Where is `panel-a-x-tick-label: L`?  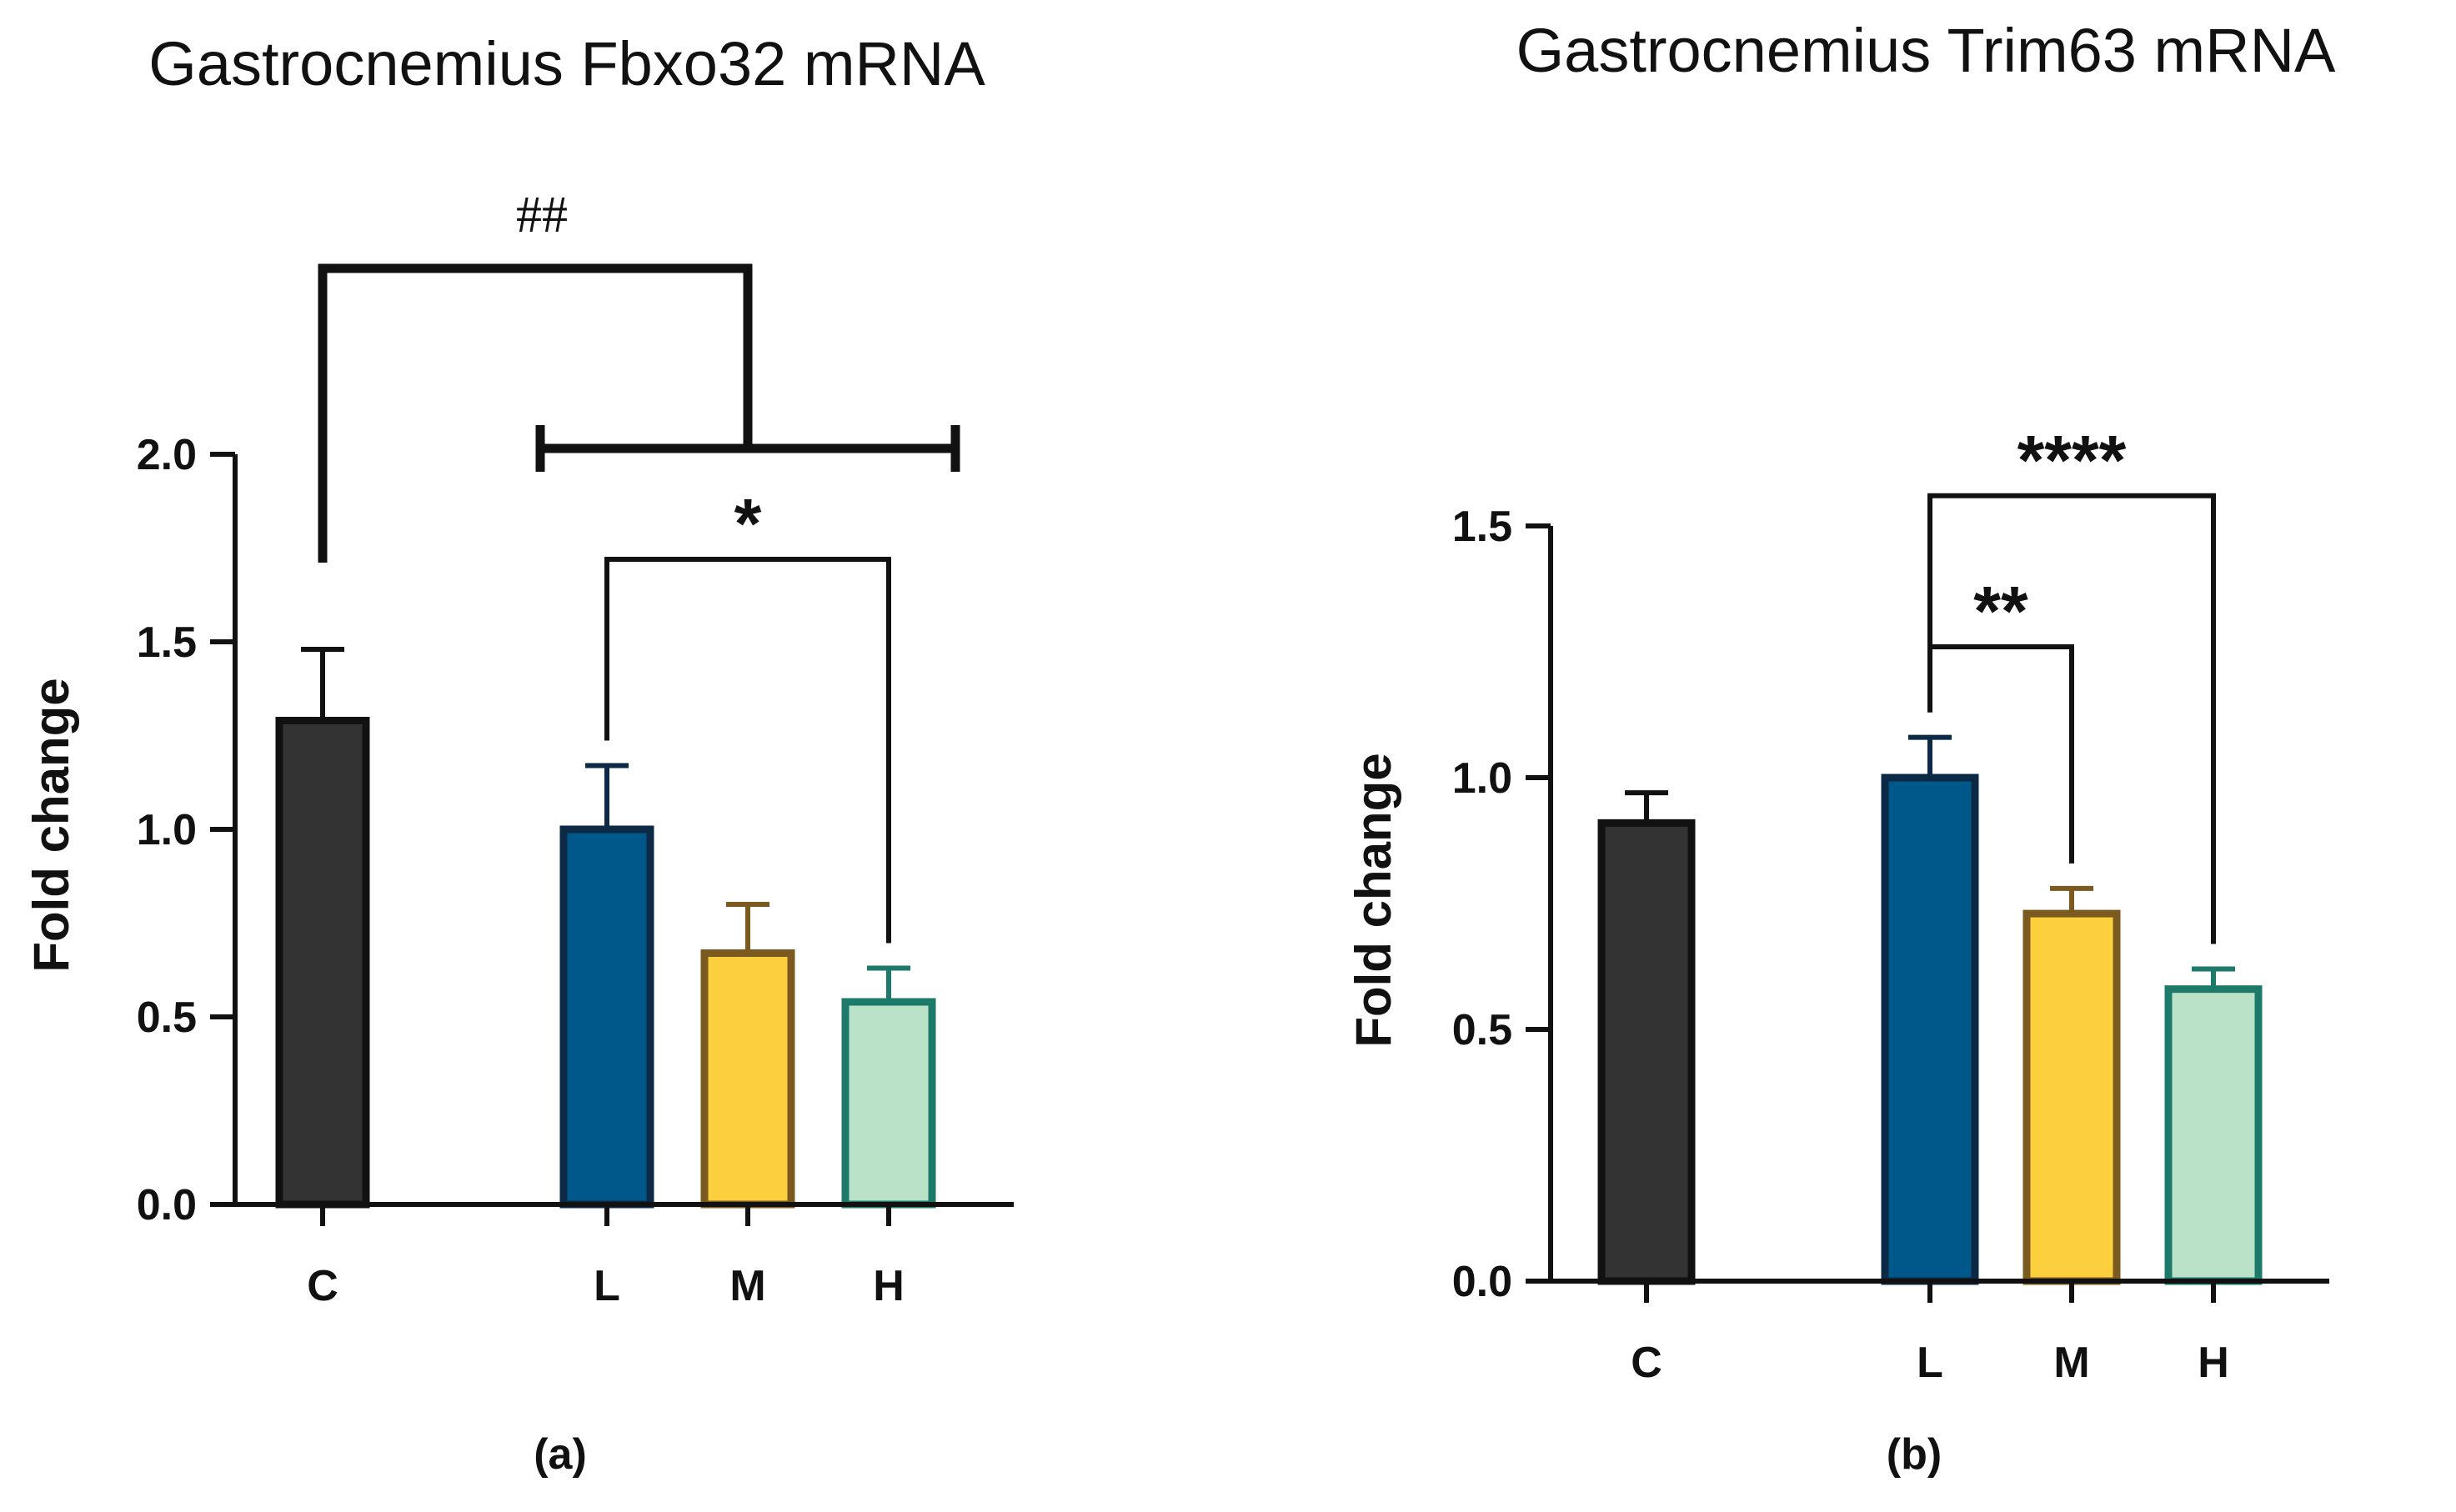
panel-a-x-tick-label: L is located at coordinates (607, 1286).